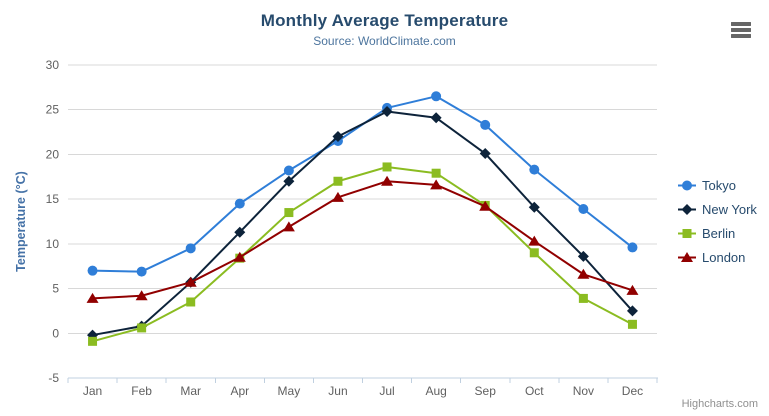 The height and width of the screenshot is (416, 769). I want to click on legend-item-london: London, so click(711, 257).